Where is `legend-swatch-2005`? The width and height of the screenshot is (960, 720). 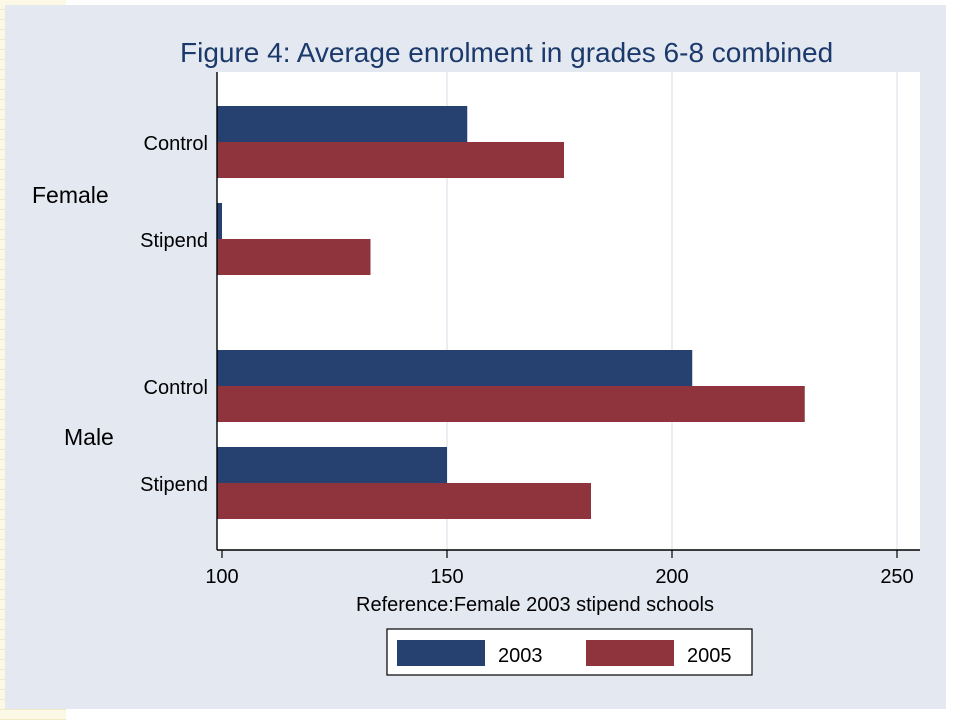 legend-swatch-2005 is located at coordinates (630, 653).